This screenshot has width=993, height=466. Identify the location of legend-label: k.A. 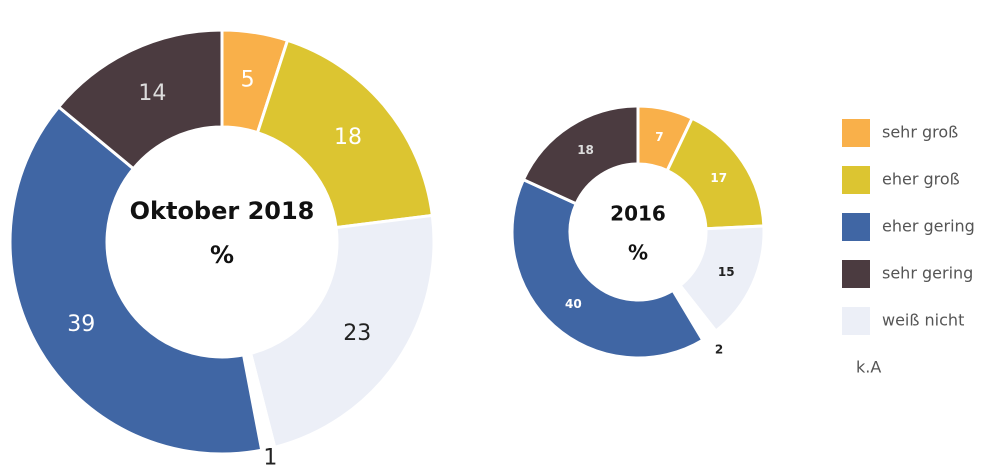
(868, 367).